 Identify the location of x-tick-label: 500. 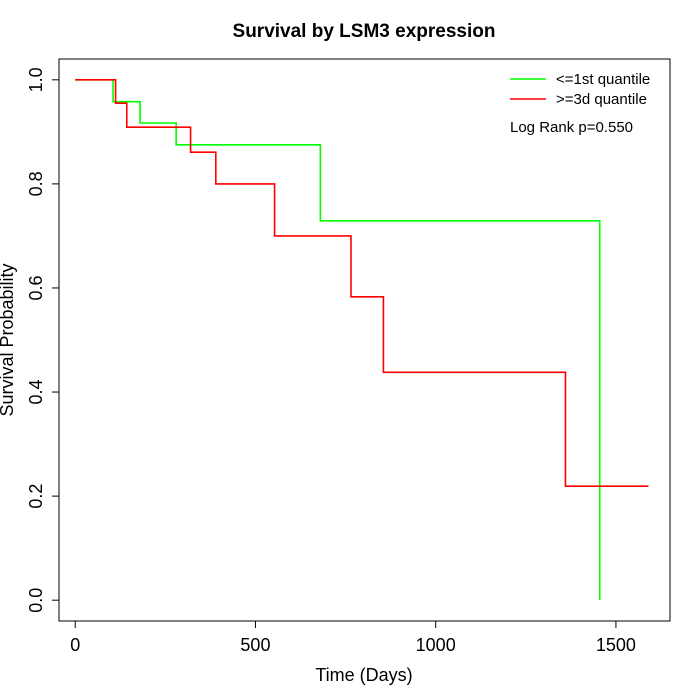
(255, 645).